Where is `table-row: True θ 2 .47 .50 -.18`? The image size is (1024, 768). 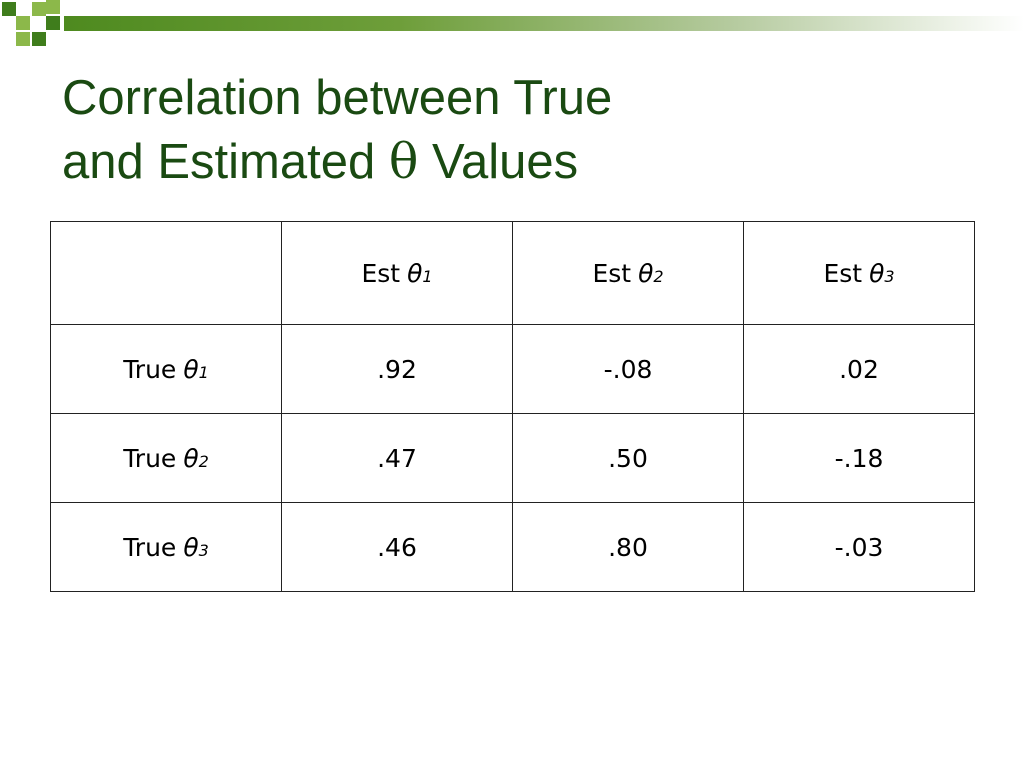
table-row: True θ 2 .47 .50 -.18 is located at coordinates (512, 458).